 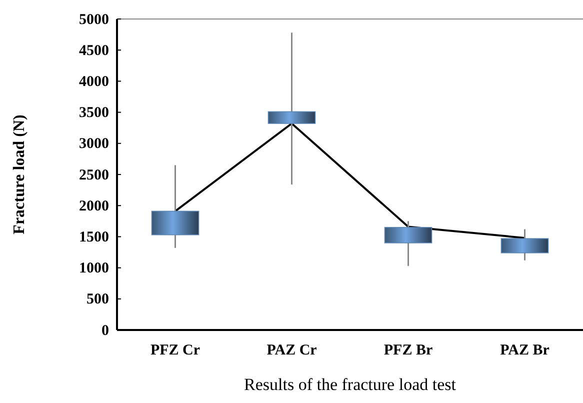 What do you see at coordinates (94, 268) in the screenshot?
I see `y-tick-label: 1000` at bounding box center [94, 268].